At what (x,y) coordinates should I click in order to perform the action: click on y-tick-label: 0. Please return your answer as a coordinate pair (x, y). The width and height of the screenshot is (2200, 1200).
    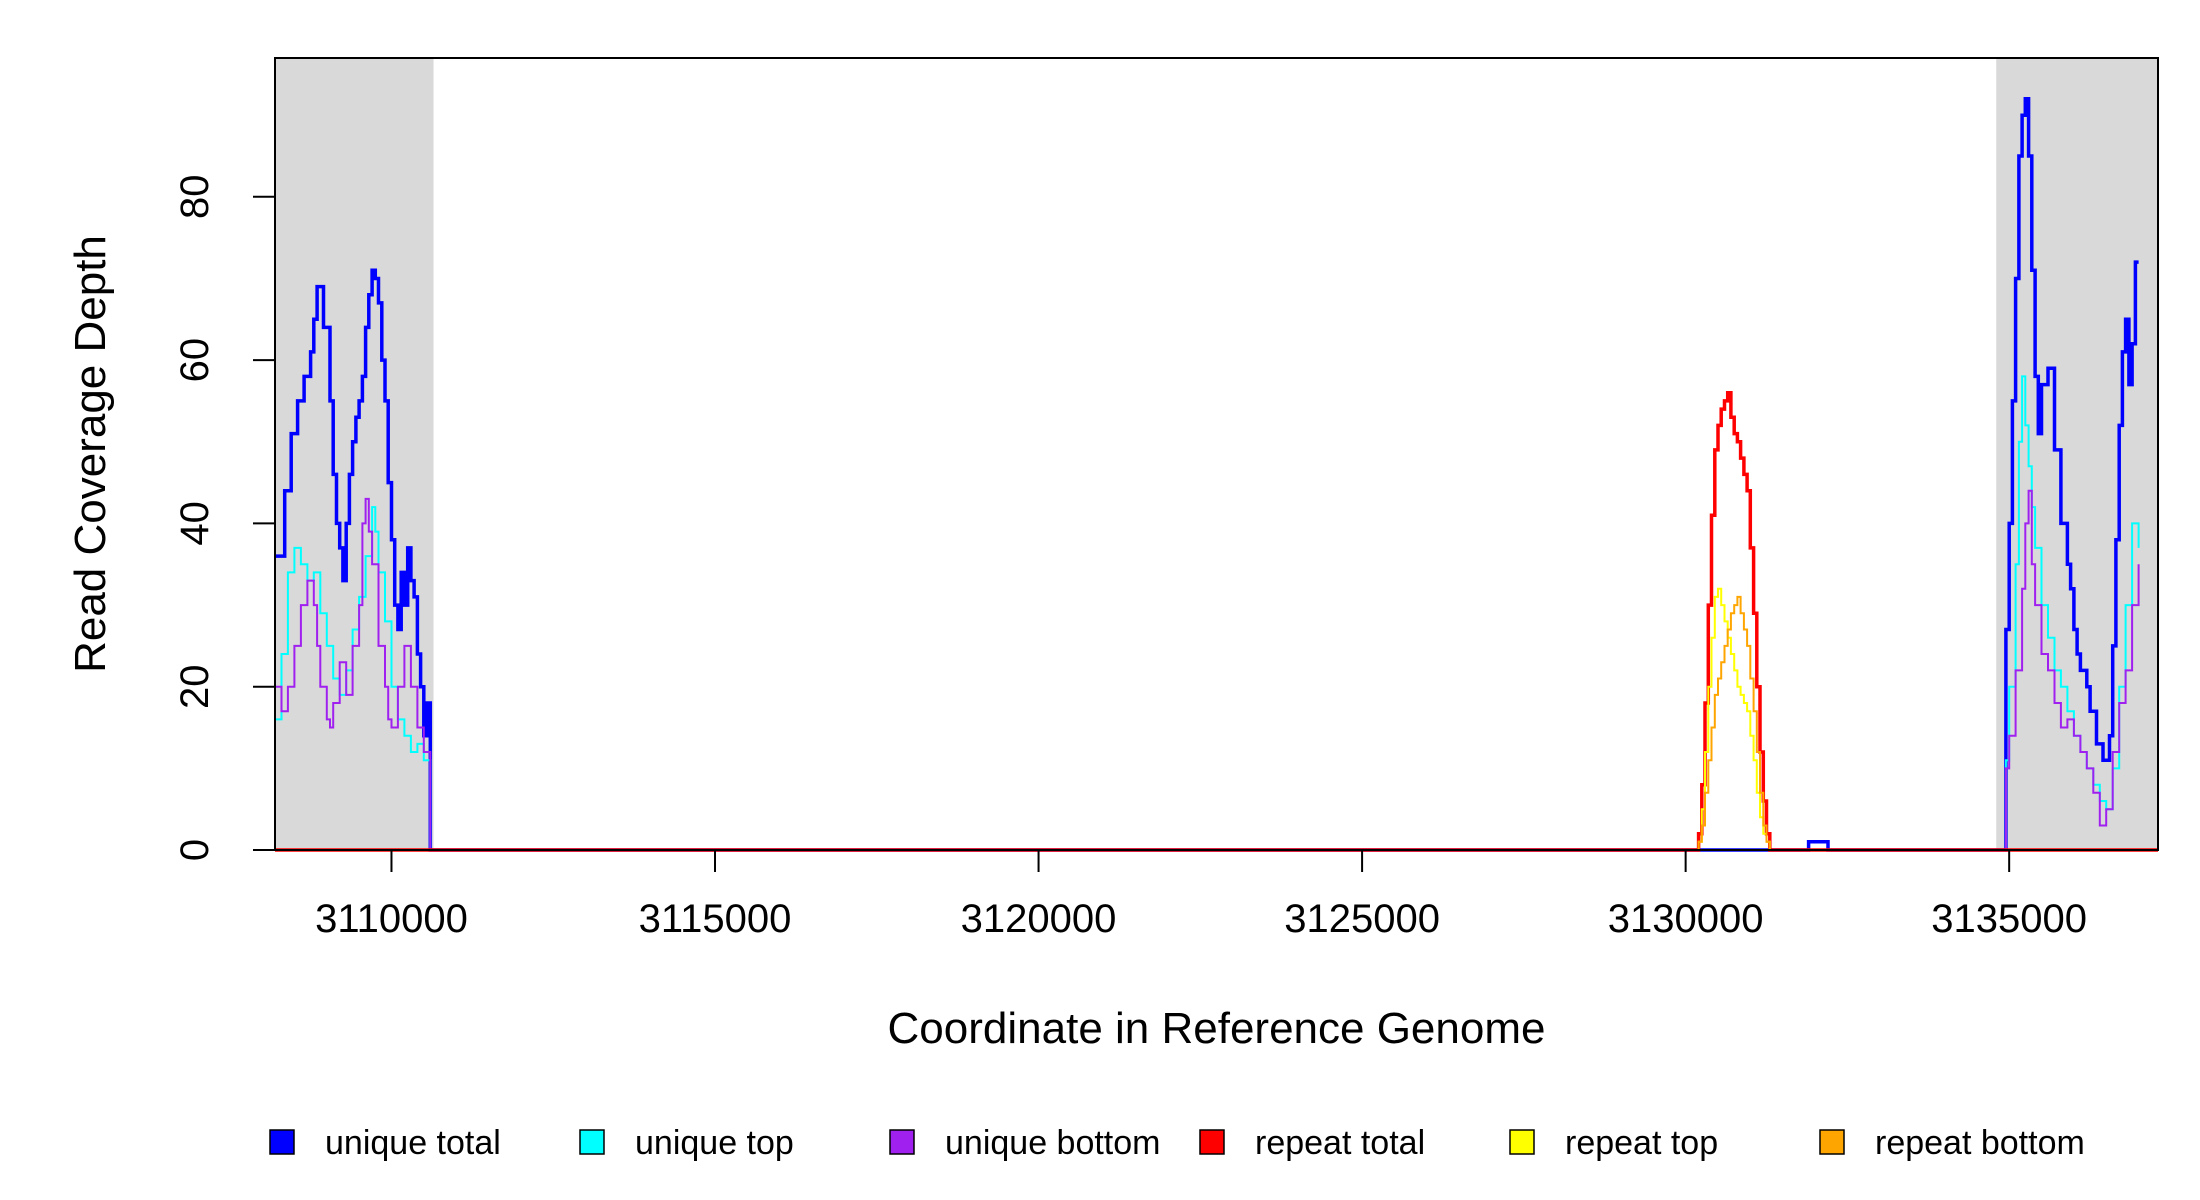
    Looking at the image, I should click on (195, 850).